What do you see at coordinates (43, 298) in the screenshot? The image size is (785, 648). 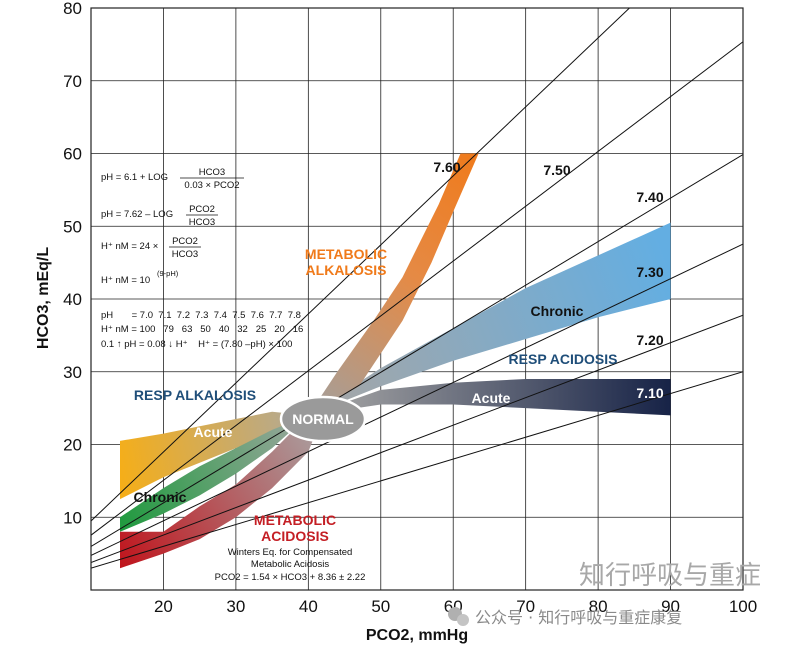 I see `y-axis-label: HCO3, mEq/L` at bounding box center [43, 298].